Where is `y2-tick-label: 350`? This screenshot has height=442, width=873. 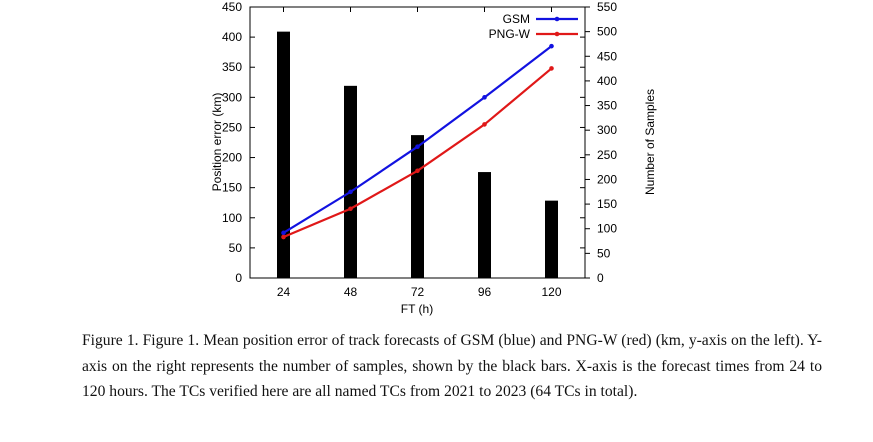 y2-tick-label: 350 is located at coordinates (607, 106).